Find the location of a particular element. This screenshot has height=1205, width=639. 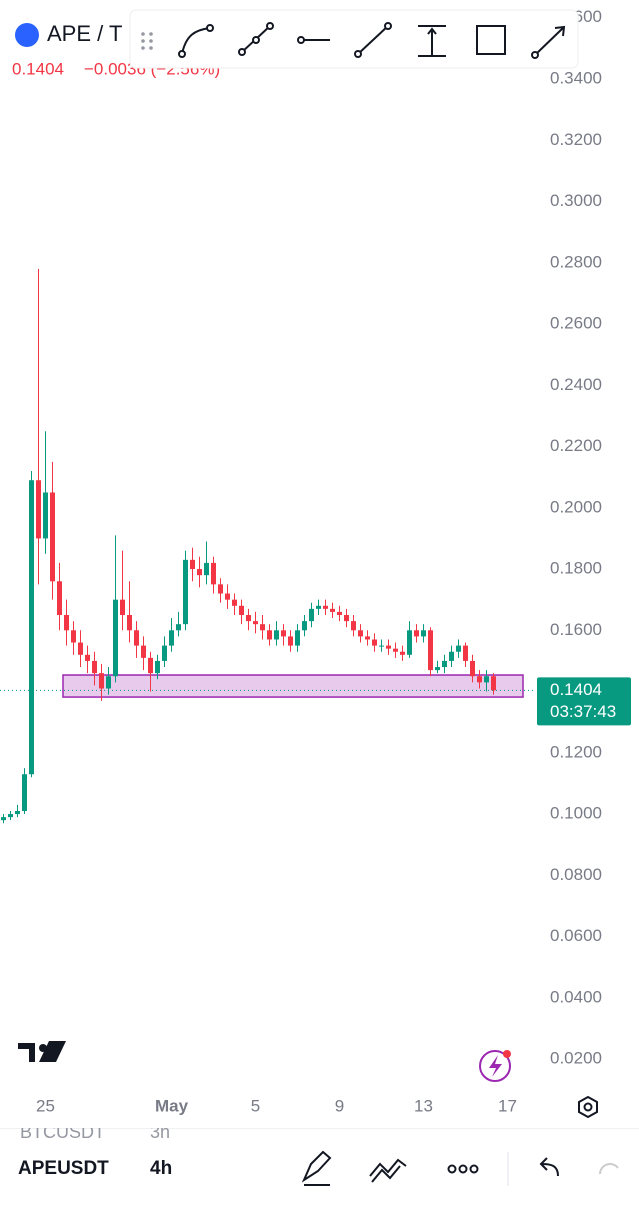

more-button is located at coordinates (463, 1169).